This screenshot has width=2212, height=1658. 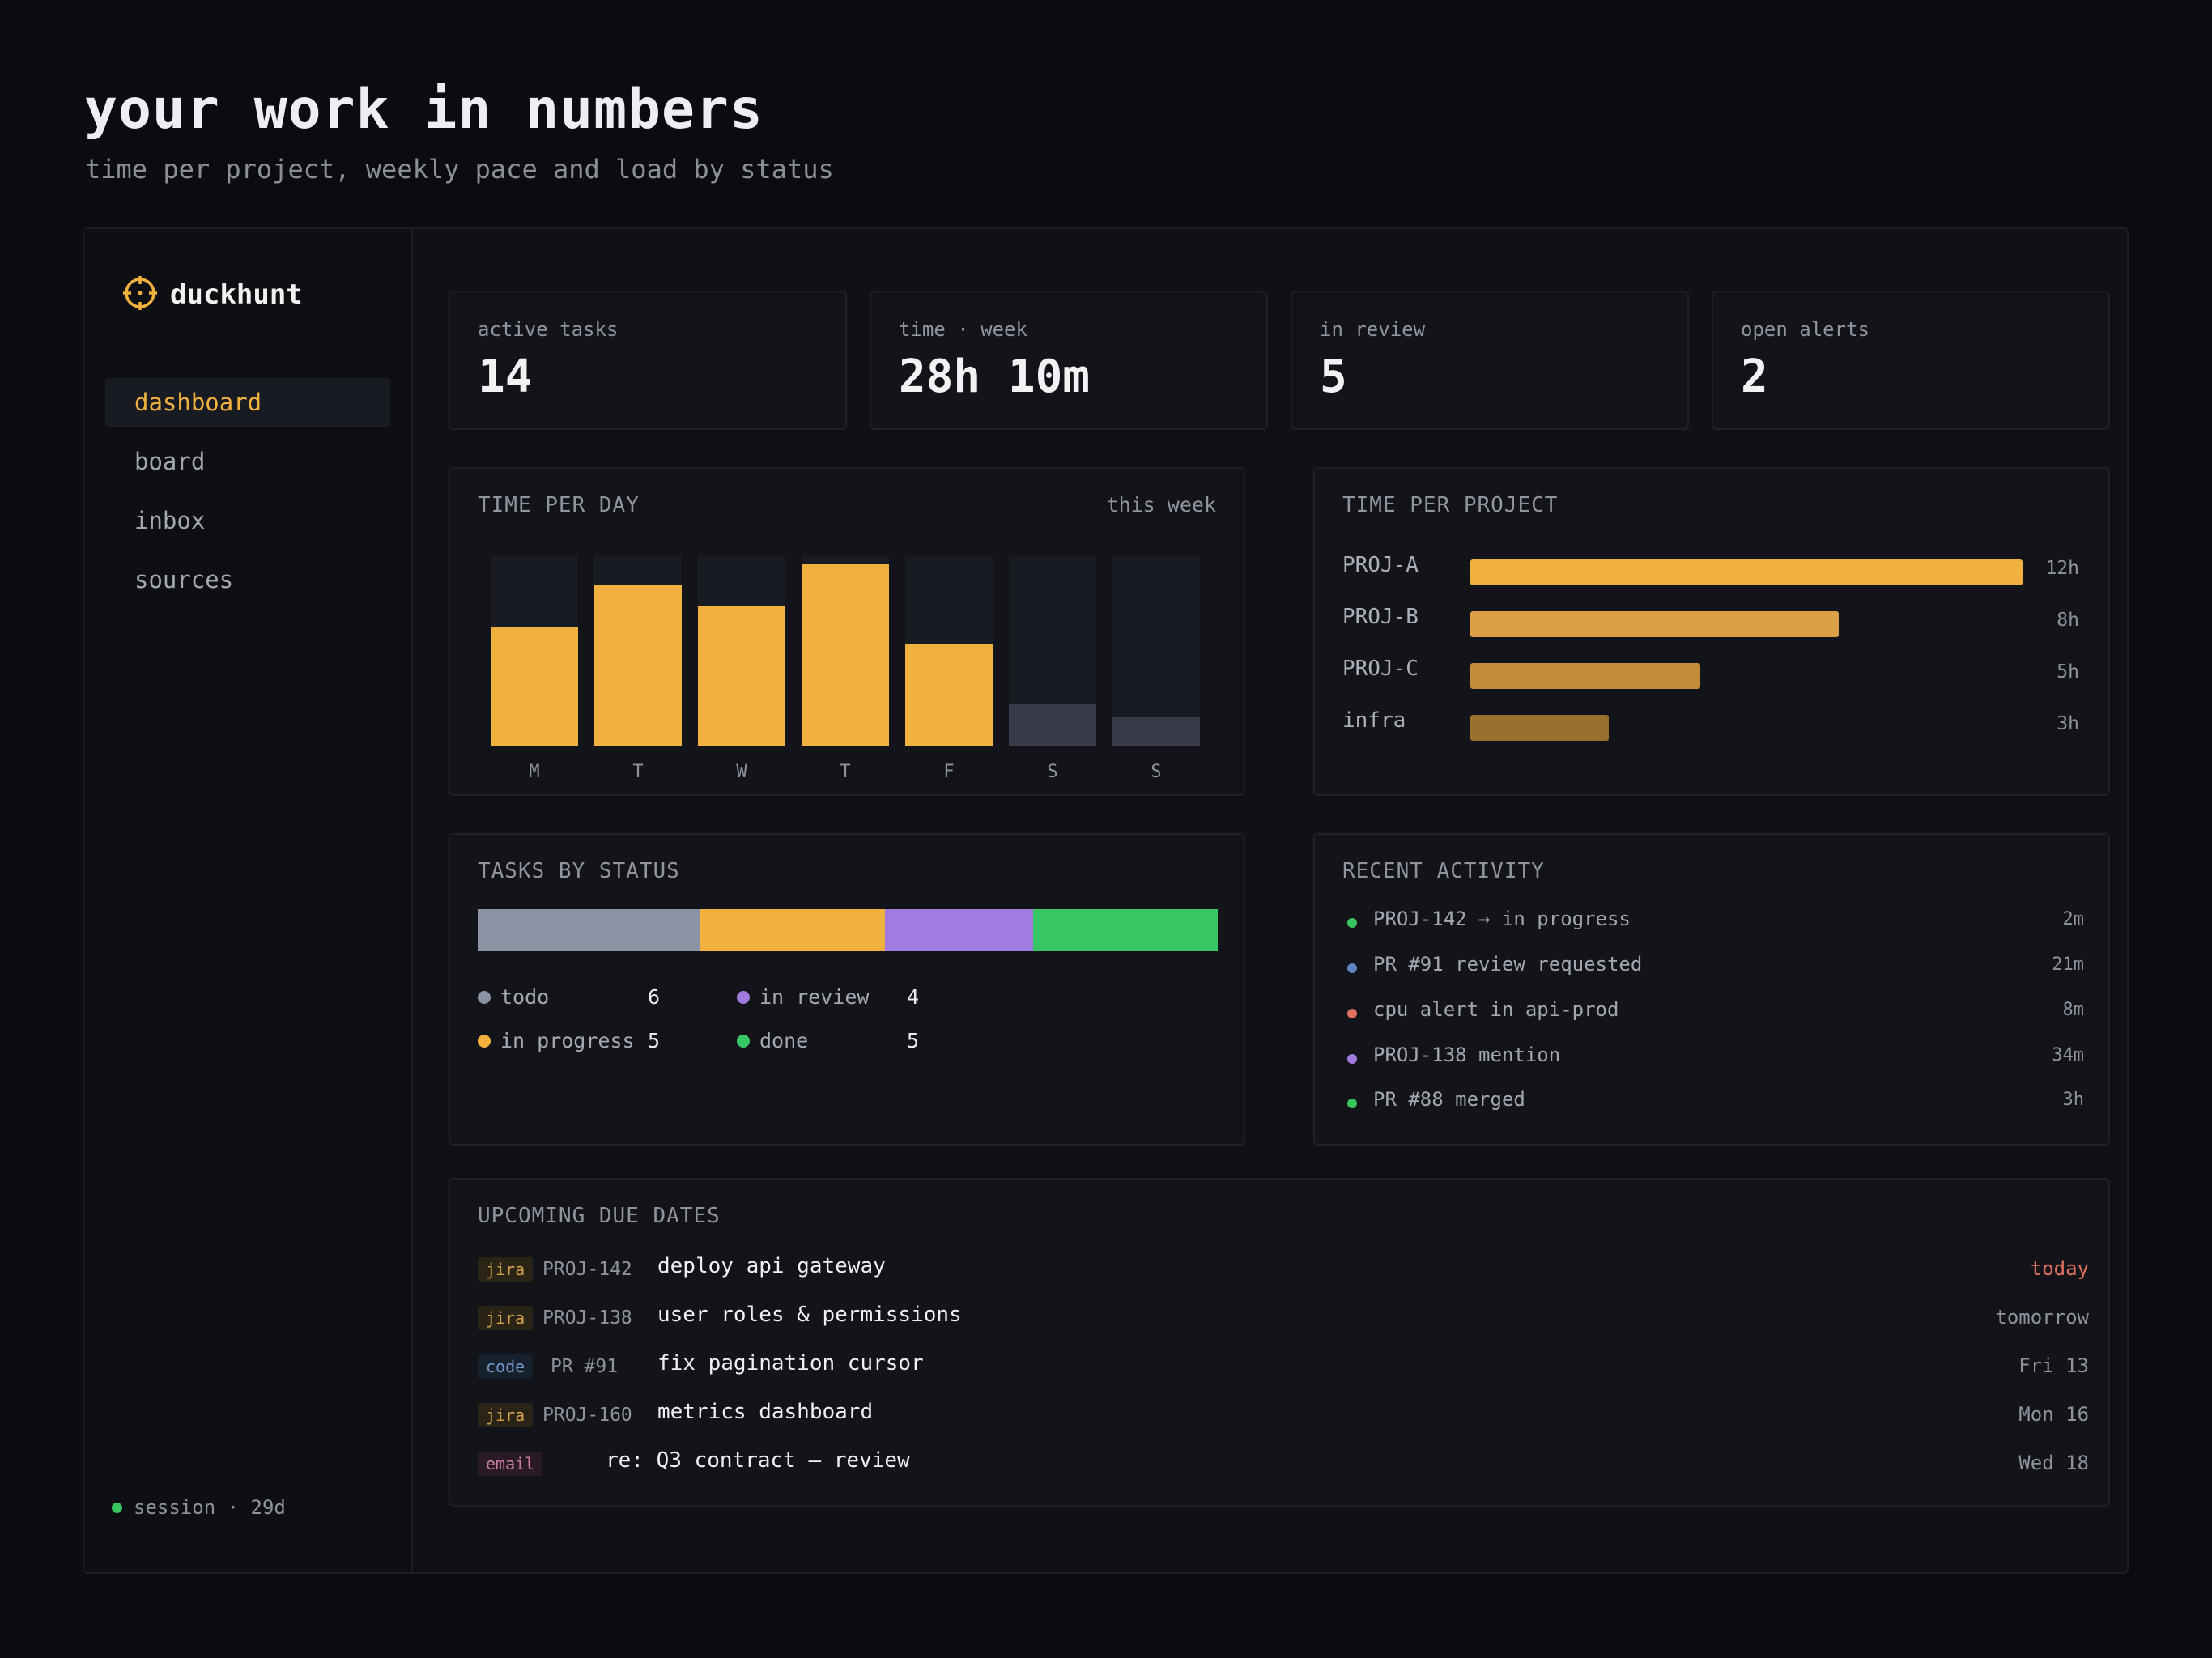 I want to click on card-title: TIME PER PROJECT, so click(x=1450, y=505).